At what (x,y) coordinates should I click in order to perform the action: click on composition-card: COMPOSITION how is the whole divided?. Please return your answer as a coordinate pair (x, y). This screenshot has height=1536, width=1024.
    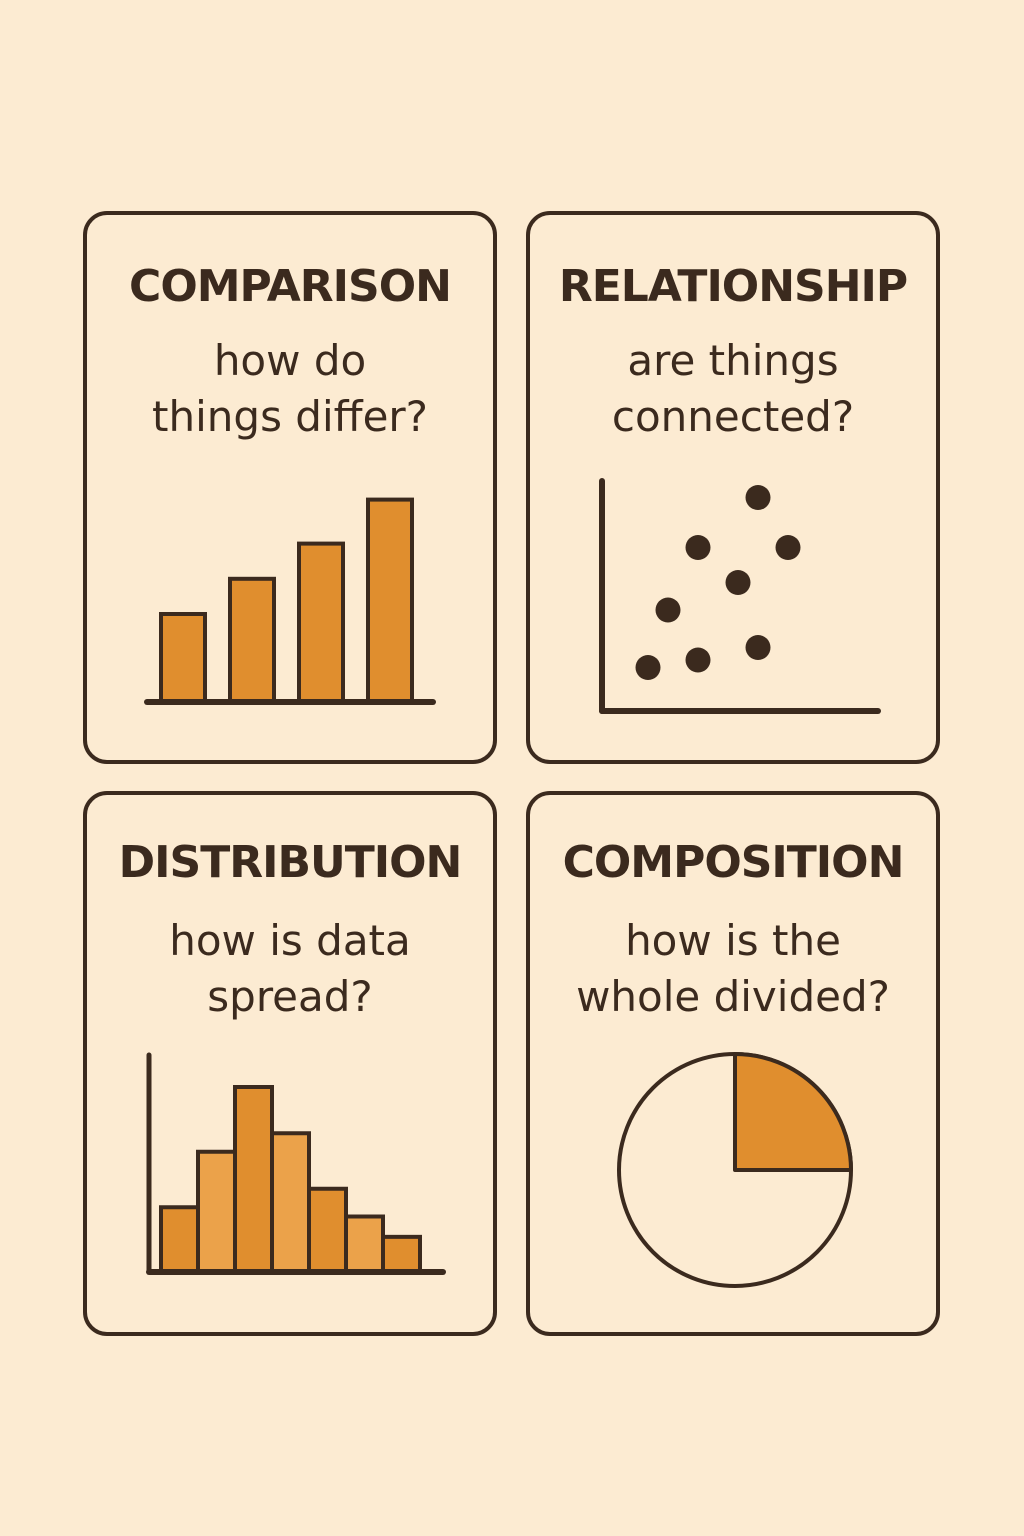
    Looking at the image, I should click on (733, 1063).